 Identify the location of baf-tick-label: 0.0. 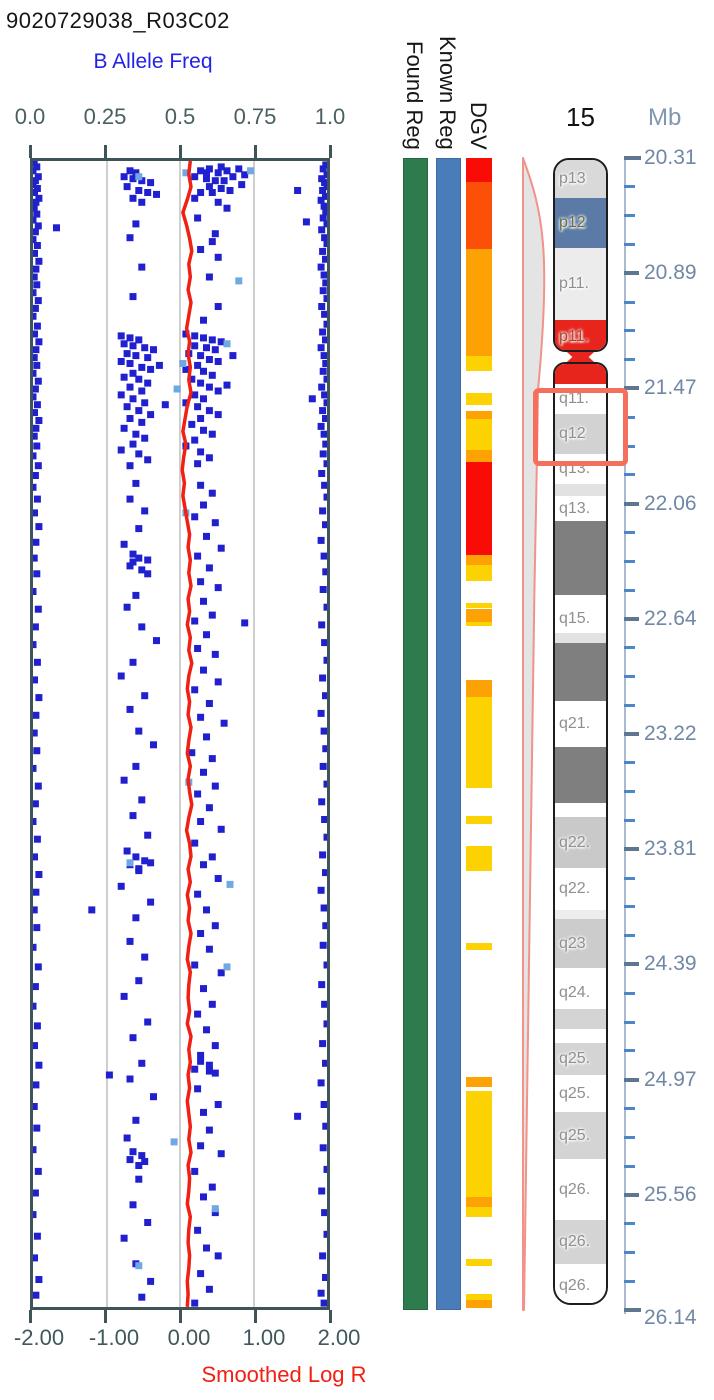
(30, 116).